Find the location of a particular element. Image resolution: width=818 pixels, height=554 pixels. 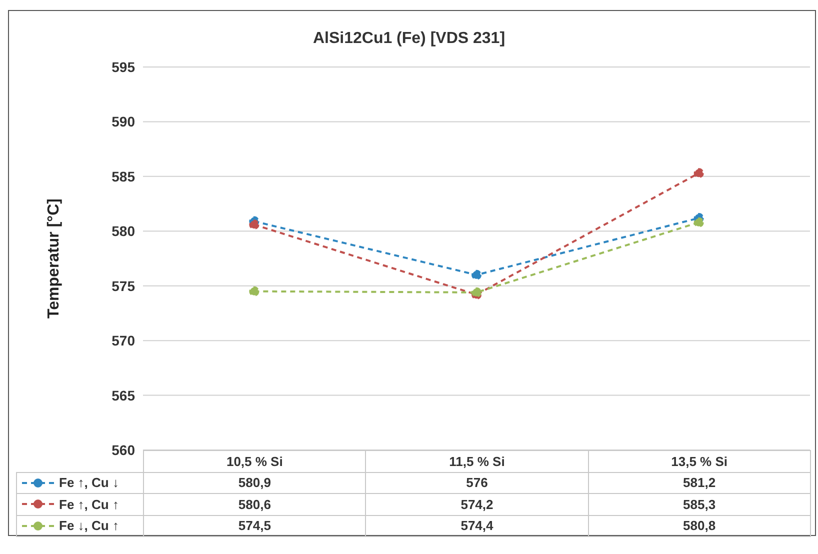

y-tick-label: 585 is located at coordinates (124, 176).